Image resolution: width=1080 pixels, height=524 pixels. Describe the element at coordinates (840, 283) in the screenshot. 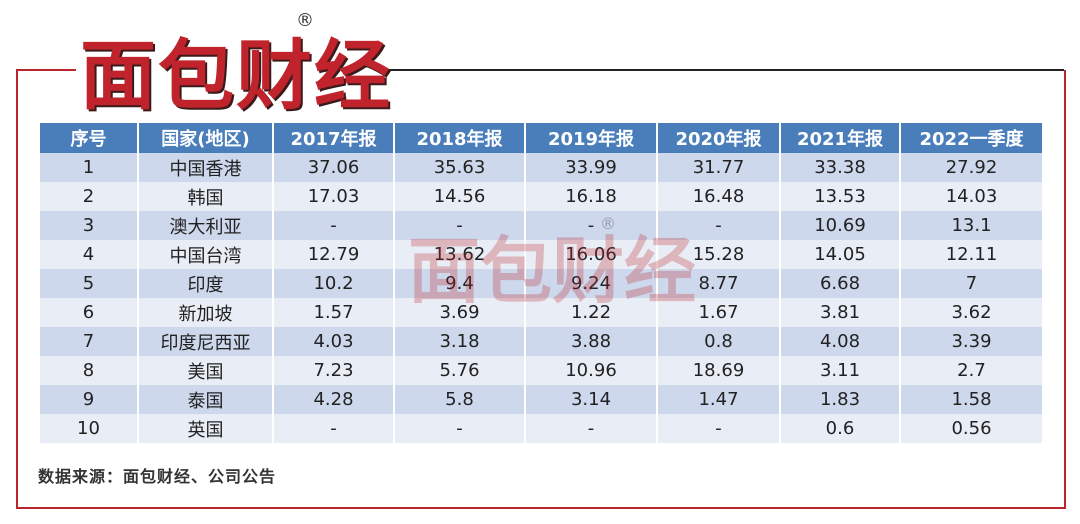

I see `table-cell: 6.68` at that location.